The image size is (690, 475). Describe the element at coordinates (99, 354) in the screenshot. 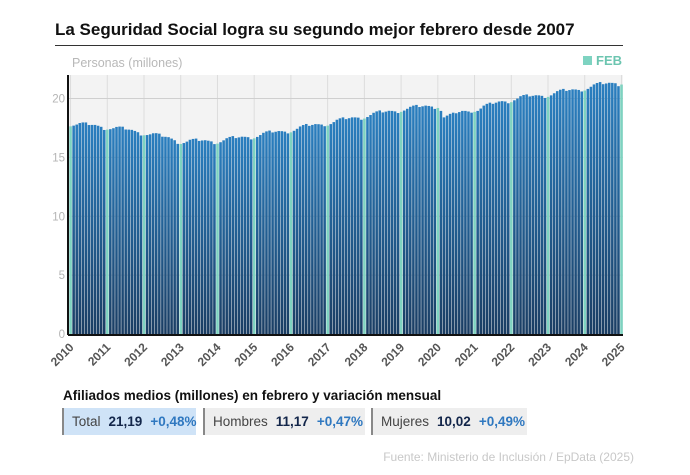

I see `x-tick-label: 2011` at that location.